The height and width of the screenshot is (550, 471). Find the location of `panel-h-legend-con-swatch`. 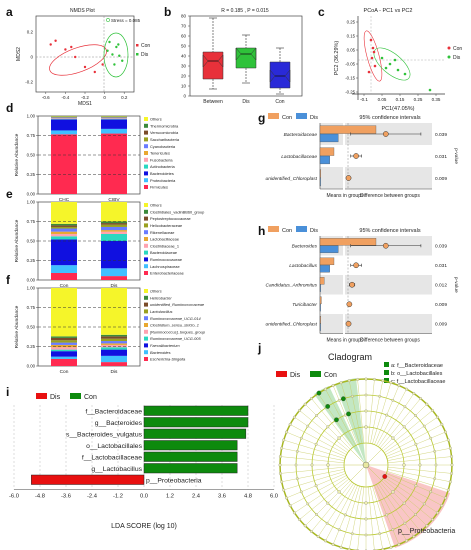

panel-h-legend-con-swatch is located at coordinates (273, 229).